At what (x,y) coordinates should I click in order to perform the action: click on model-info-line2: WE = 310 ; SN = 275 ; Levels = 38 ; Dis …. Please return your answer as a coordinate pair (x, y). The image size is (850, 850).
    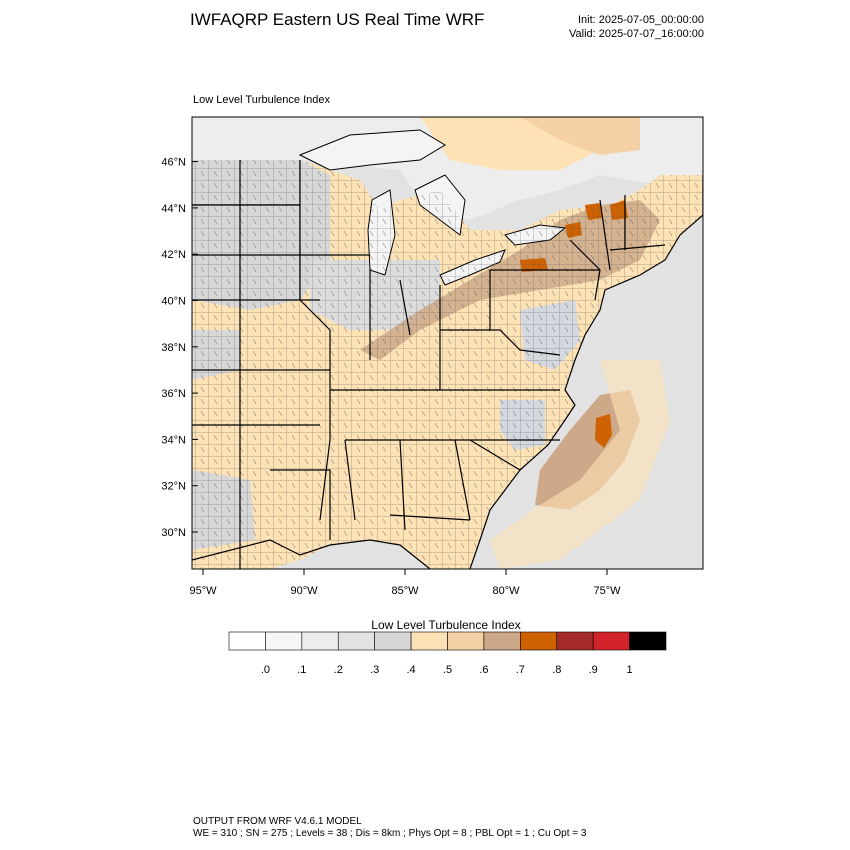
    Looking at the image, I should click on (390, 833).